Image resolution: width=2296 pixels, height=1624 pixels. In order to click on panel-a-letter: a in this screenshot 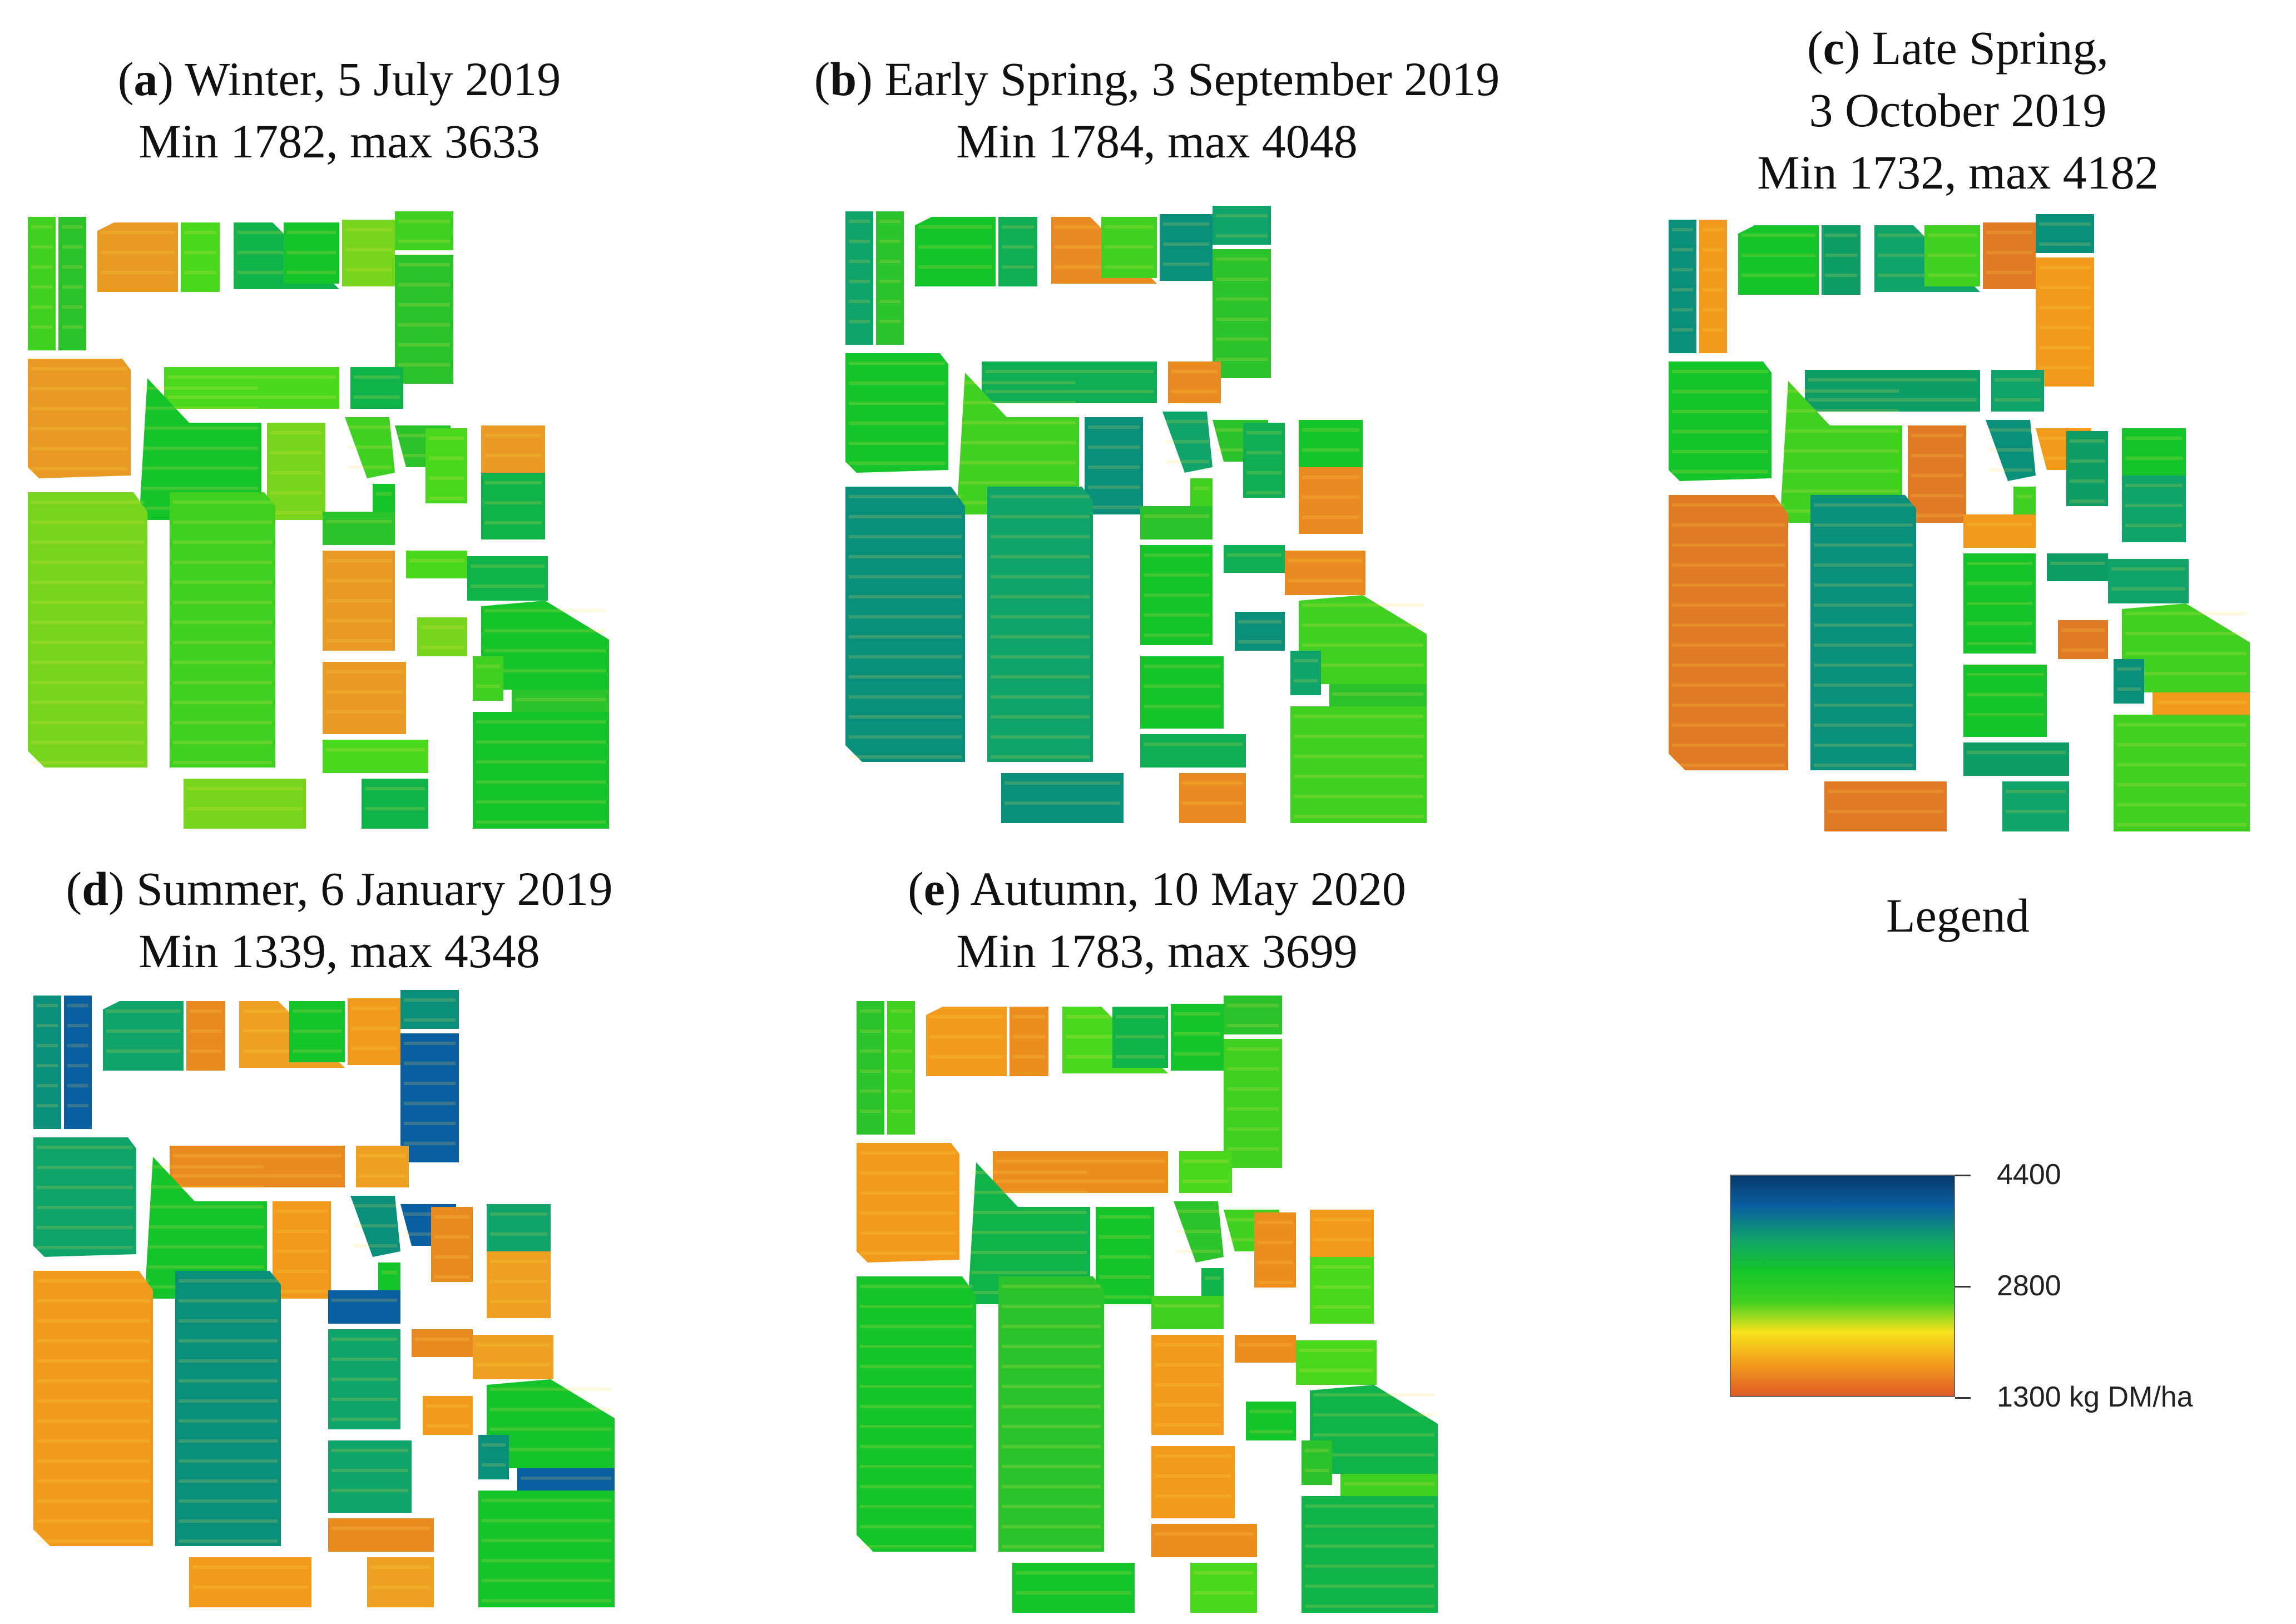, I will do `click(145, 79)`.